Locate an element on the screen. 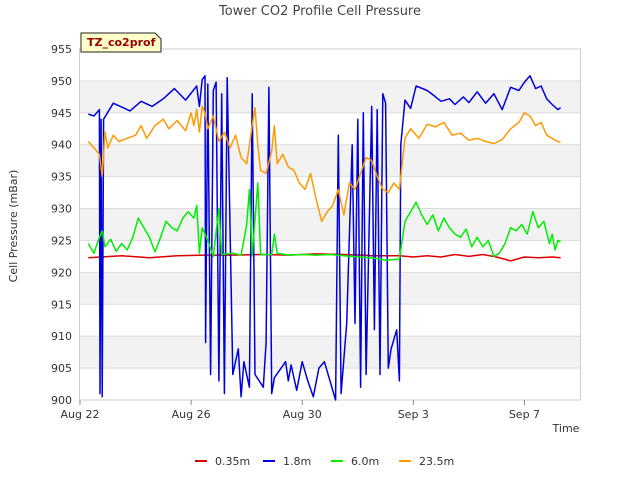  y-tick-label: 915 is located at coordinates (61, 304).